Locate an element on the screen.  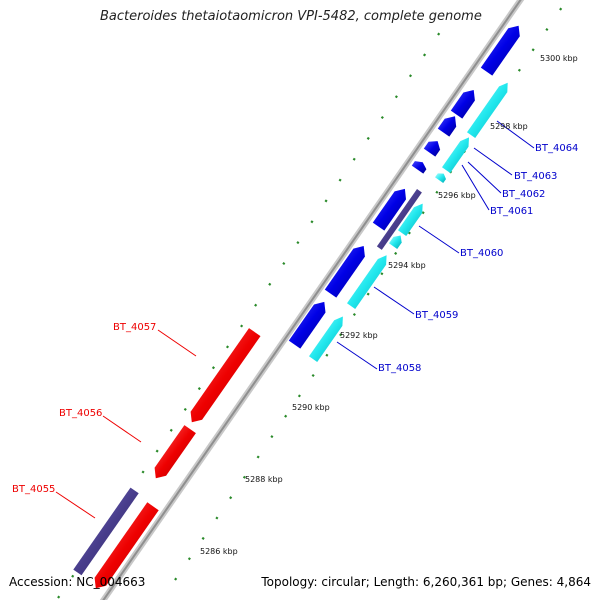
gene-label-bt-4057: BT_4057 is located at coordinates (134, 327).